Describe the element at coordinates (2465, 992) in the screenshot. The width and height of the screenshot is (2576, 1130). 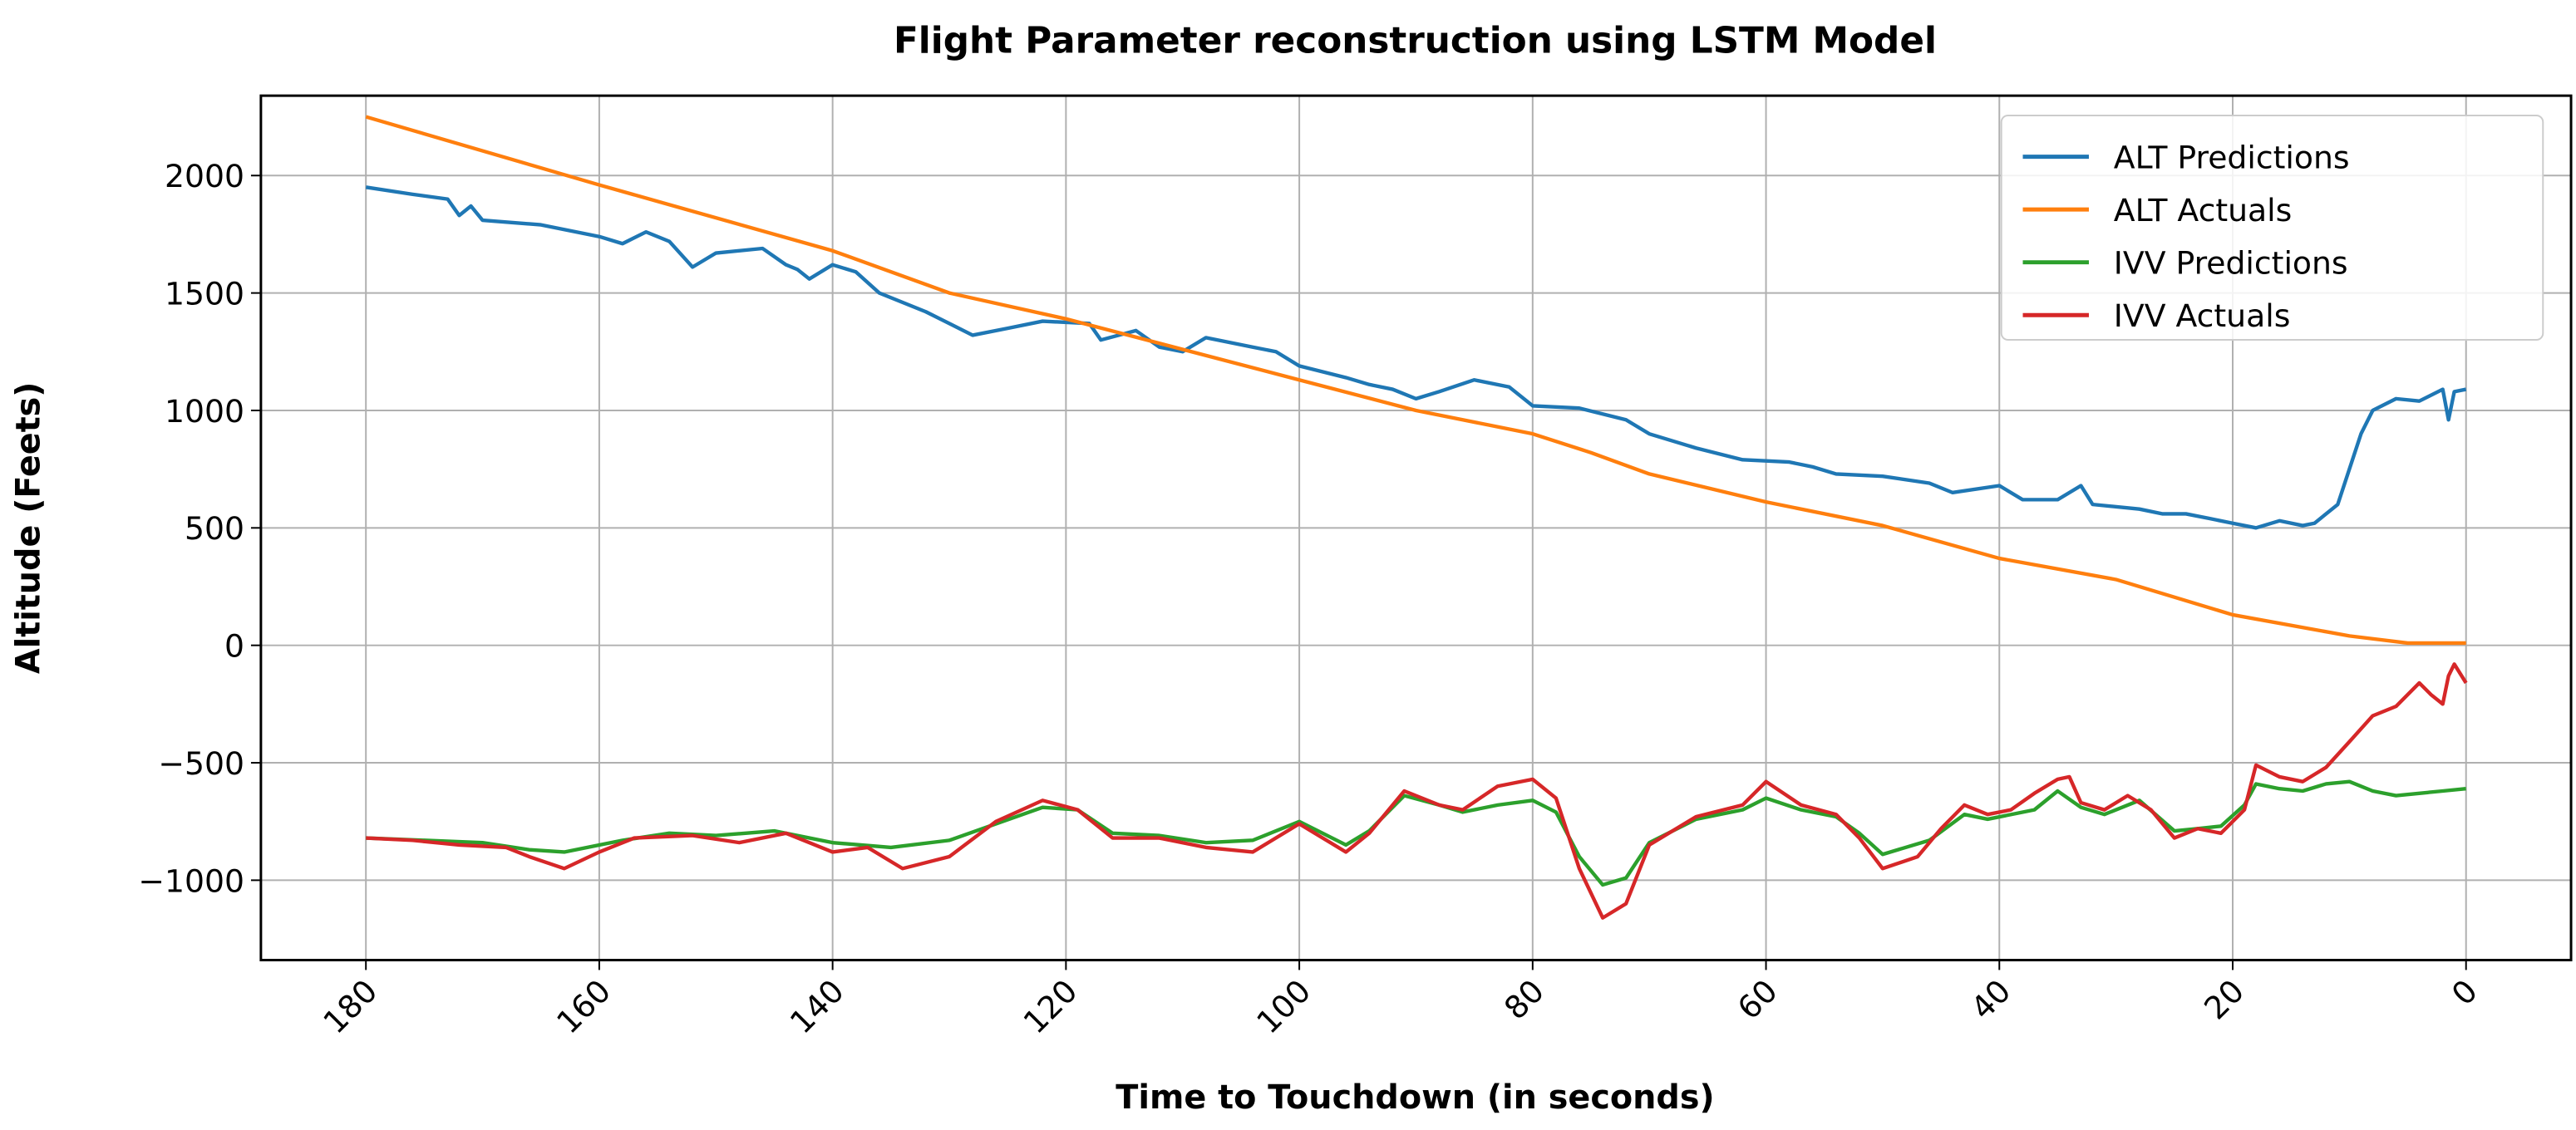
I see `x-tick-label: 0` at that location.